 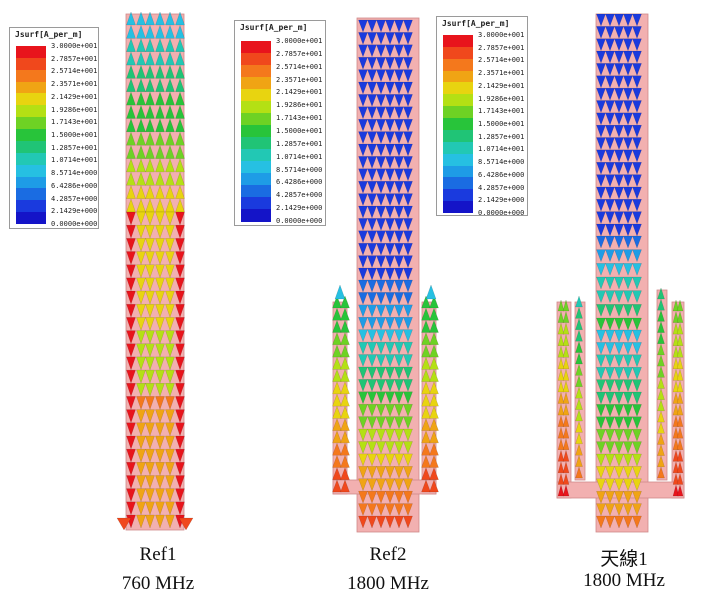 I want to click on legend-title: Jsurf[A_per_m], so click(x=476, y=23).